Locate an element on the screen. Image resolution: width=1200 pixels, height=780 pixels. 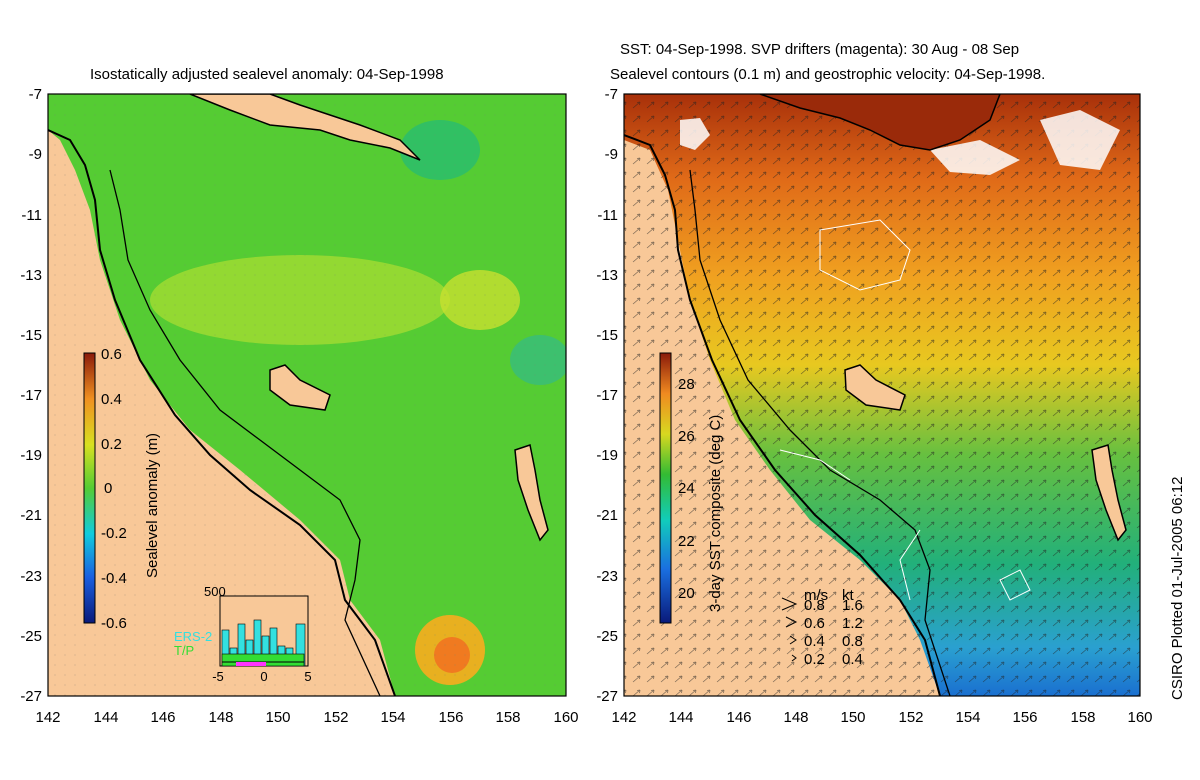
left-y-tick: -15 is located at coordinates (31, 335).